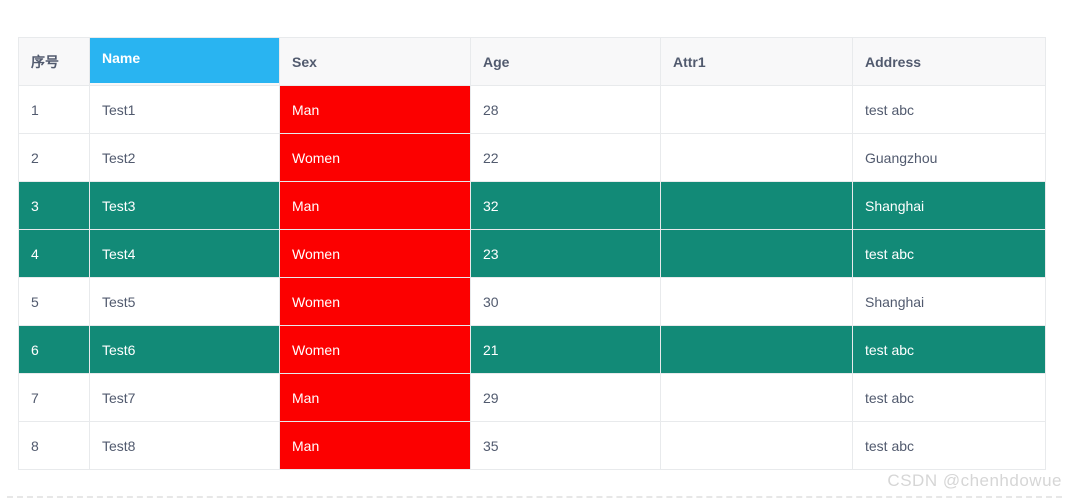 This screenshot has width=1069, height=501. Describe the element at coordinates (565, 301) in the screenshot. I see `cell-age: 30` at that location.